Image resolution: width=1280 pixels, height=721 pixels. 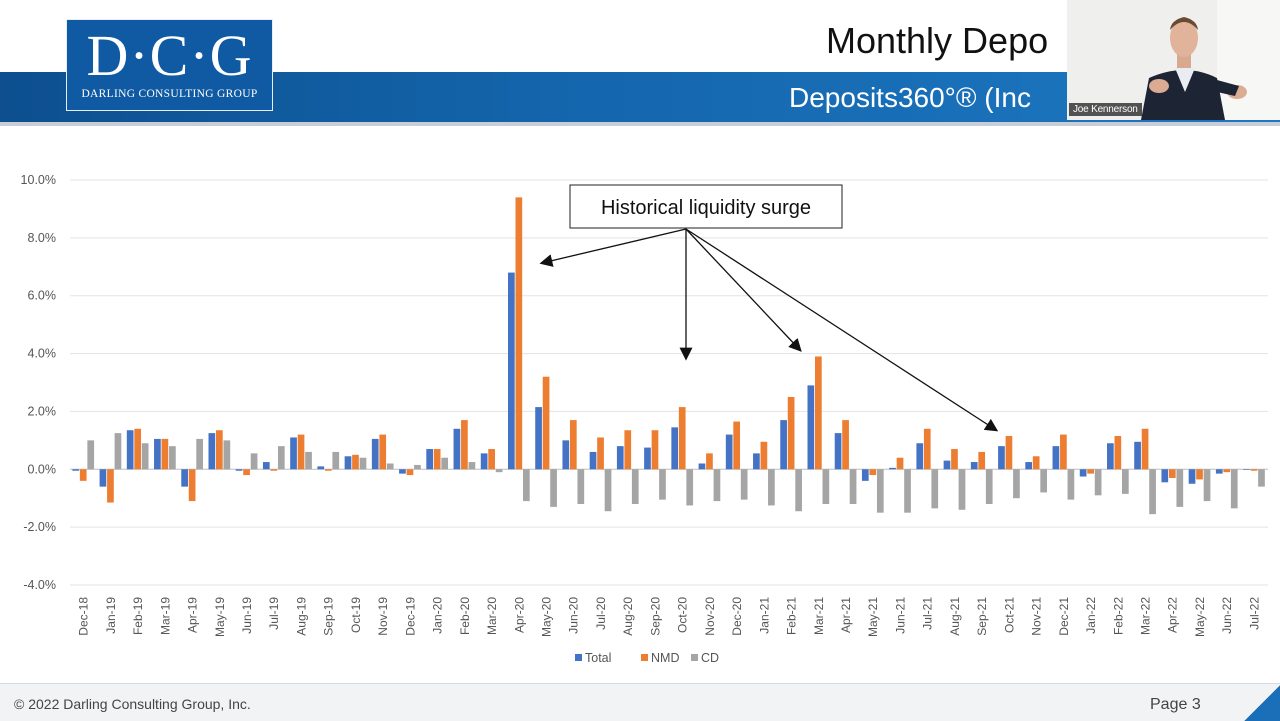 What do you see at coordinates (38, 180) in the screenshot?
I see `y-tick-label: 10.0%` at bounding box center [38, 180].